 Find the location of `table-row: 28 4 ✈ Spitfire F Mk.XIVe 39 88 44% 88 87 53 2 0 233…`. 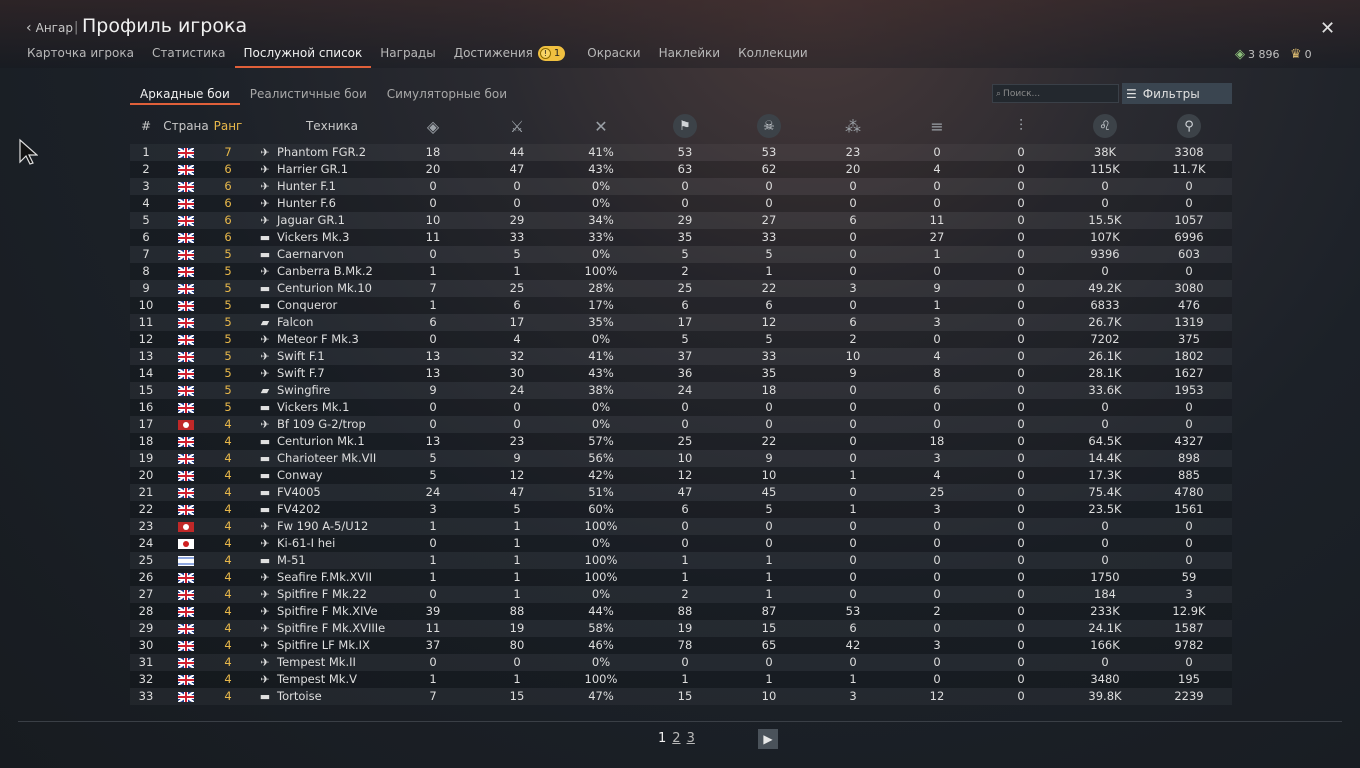

table-row: 28 4 ✈ Spitfire F Mk.XIVe 39 88 44% 88 87 53 2 0 233… is located at coordinates (681, 611).